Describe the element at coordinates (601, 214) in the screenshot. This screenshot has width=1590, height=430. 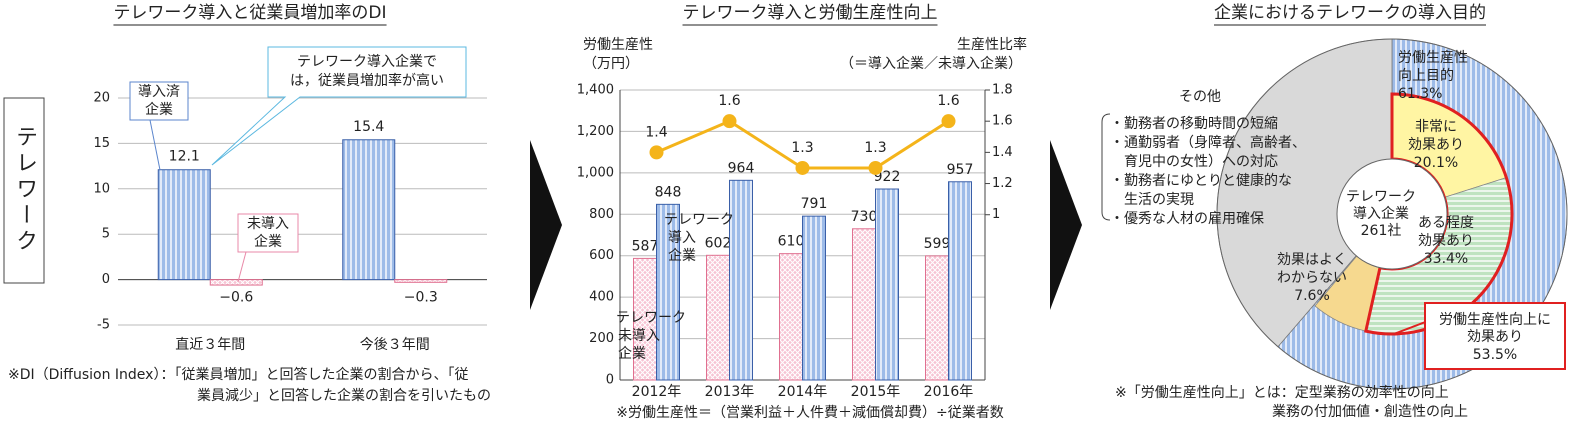
I see `y-tick-label: 800` at that location.